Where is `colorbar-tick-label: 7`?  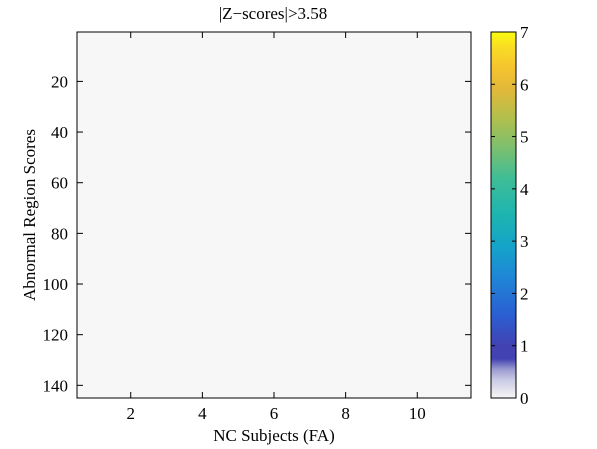 colorbar-tick-label: 7 is located at coordinates (524, 32).